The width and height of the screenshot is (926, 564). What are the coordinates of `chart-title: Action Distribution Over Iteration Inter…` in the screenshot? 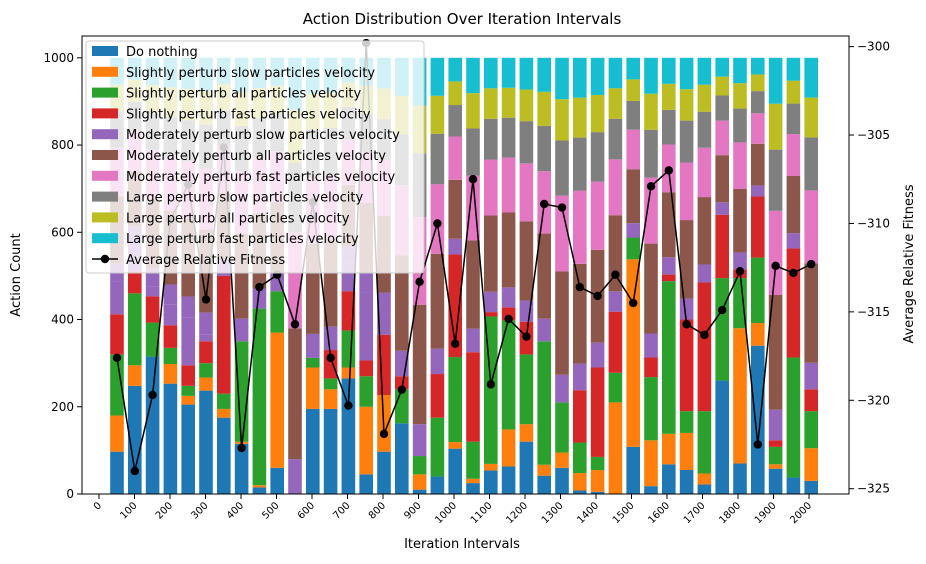 It's located at (462, 19).